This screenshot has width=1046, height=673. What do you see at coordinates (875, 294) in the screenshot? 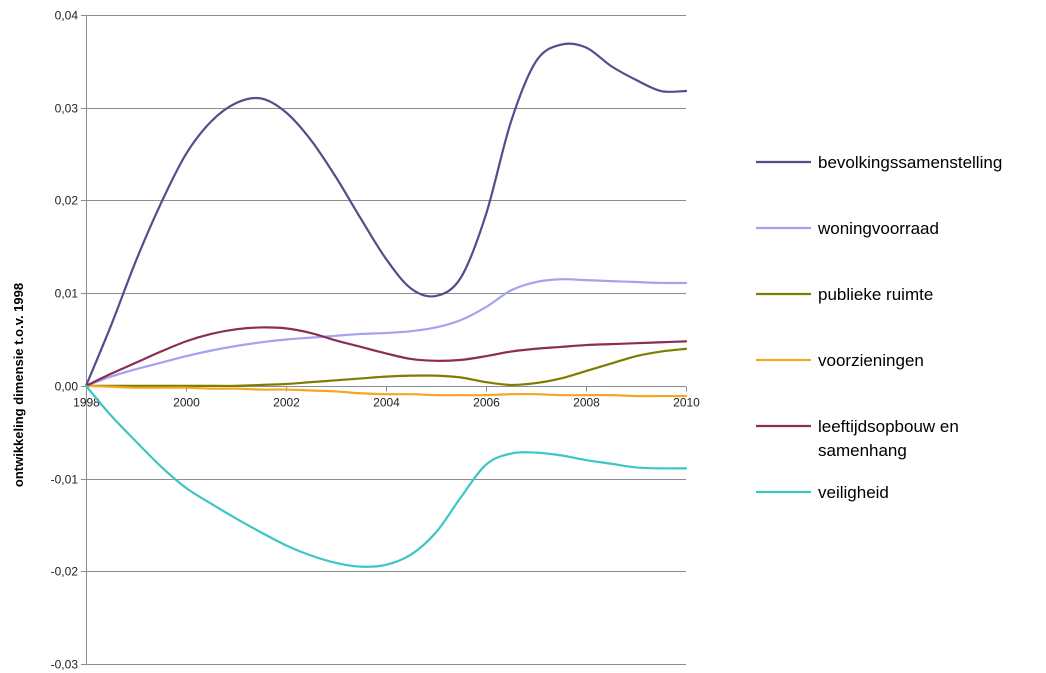
I see `legend-label-publieke-ruimte: publieke ruimte` at bounding box center [875, 294].